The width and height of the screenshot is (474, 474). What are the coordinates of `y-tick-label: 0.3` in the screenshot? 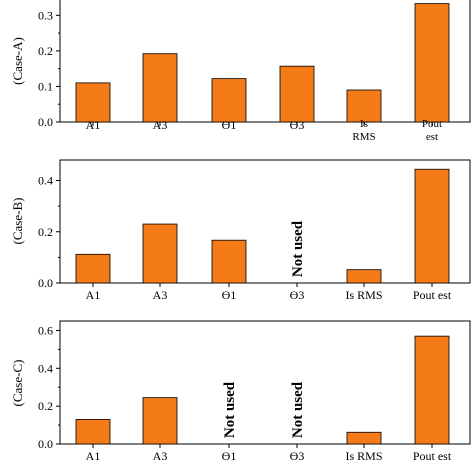 It's located at (45, 15).